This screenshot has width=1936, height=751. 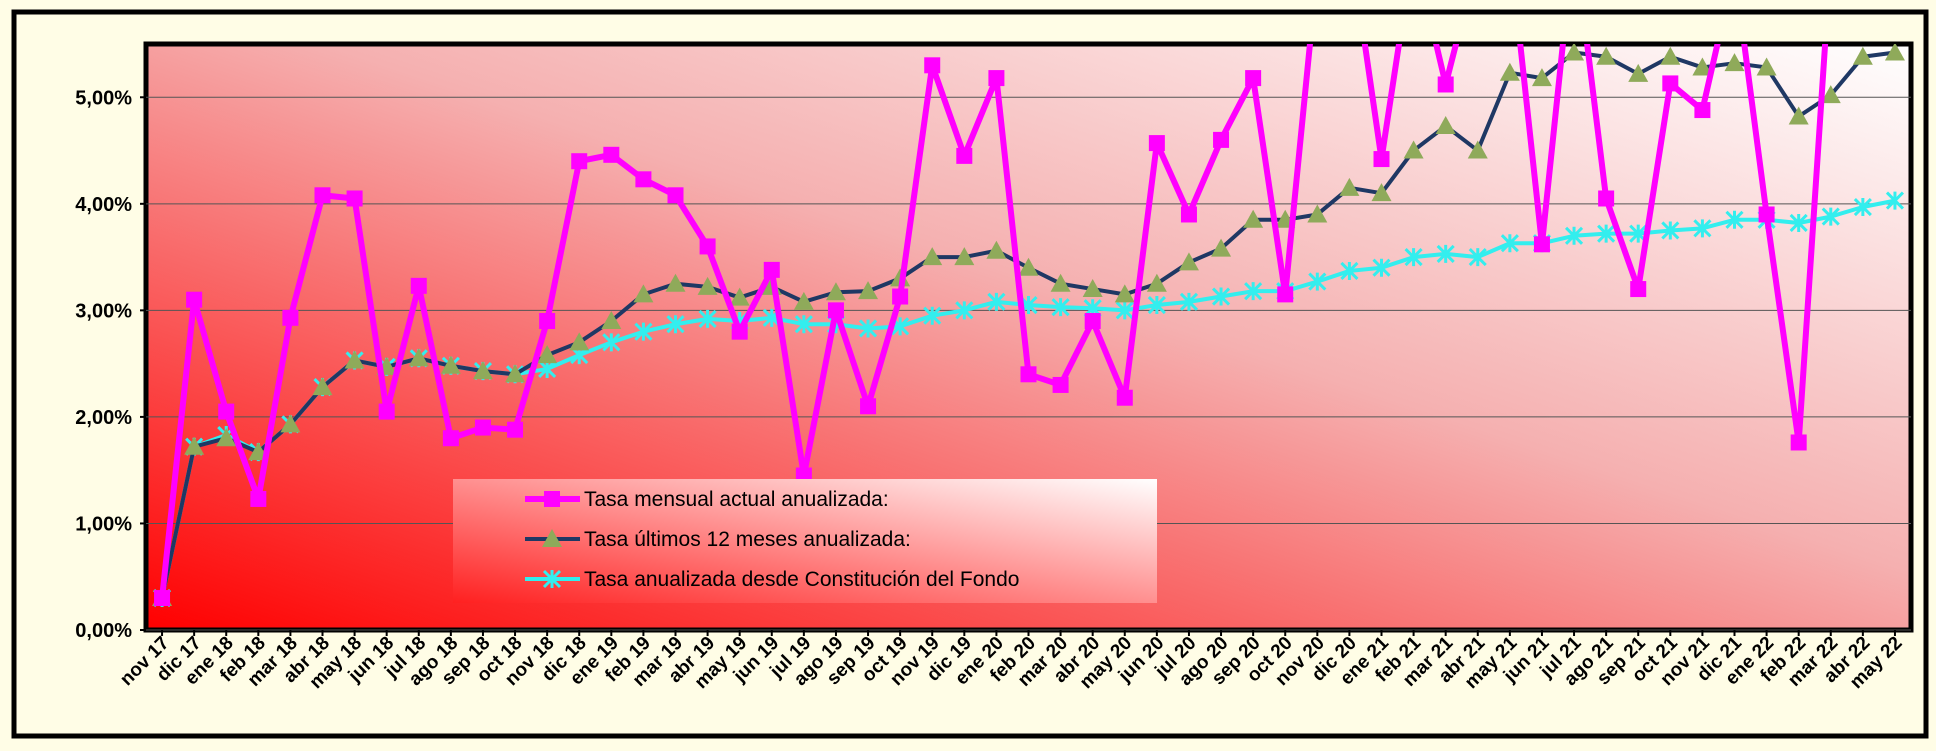 What do you see at coordinates (103, 311) in the screenshot?
I see `y-tick-label: 3,00%` at bounding box center [103, 311].